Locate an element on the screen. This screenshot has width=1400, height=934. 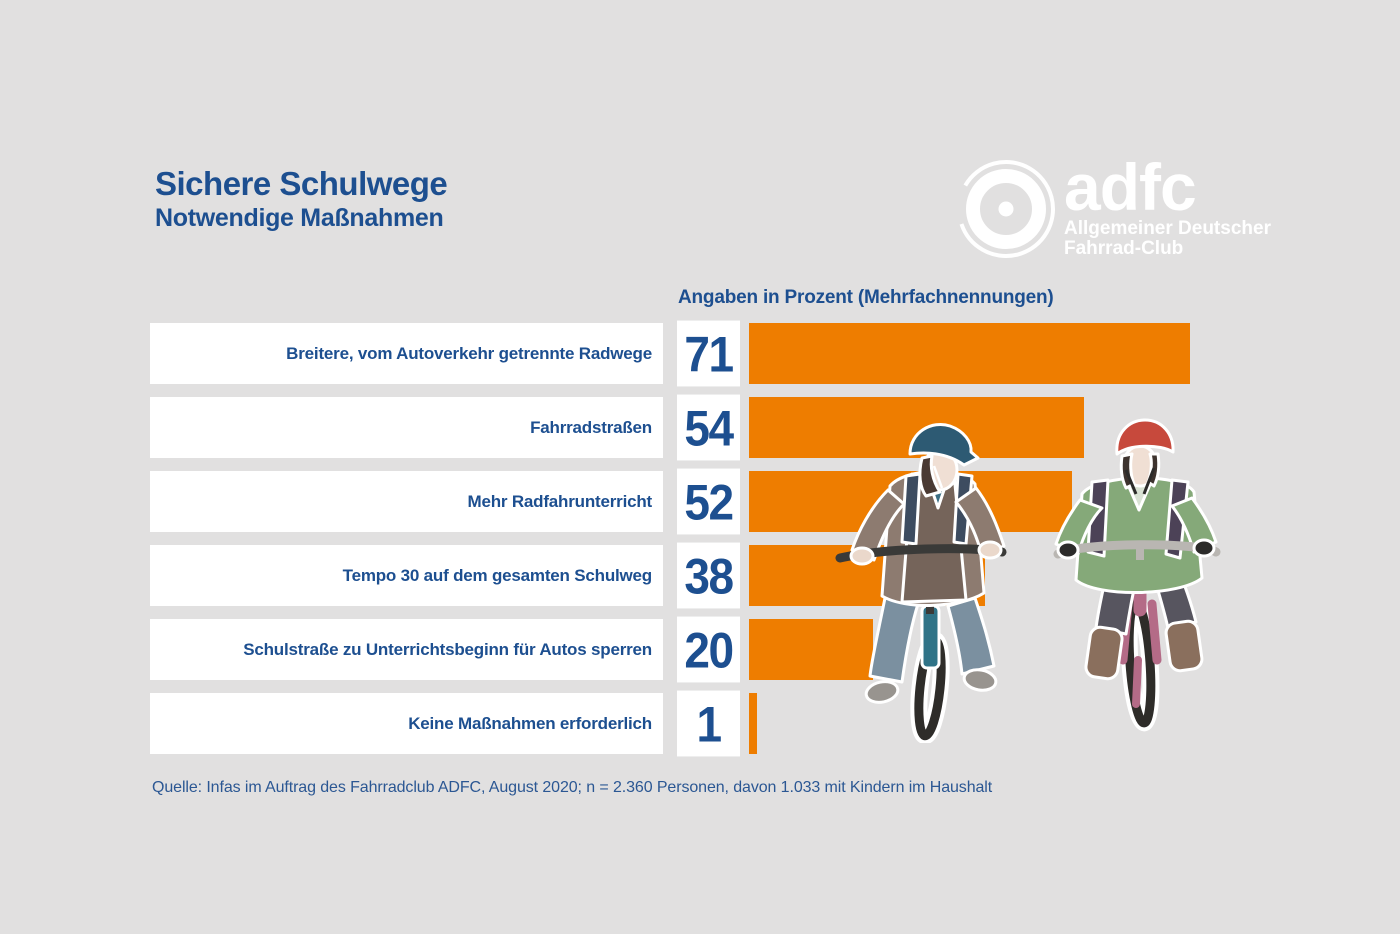
left-child-backpack-strap is located at coordinates (911, 509).